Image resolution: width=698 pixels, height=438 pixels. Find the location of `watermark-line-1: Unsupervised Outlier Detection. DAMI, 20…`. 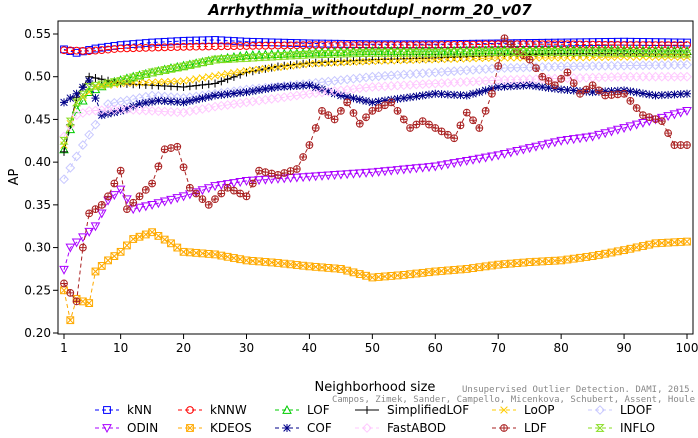

watermark-line-1: Unsupervised Outlier Detection. DAMI, 20… is located at coordinates (578, 390).